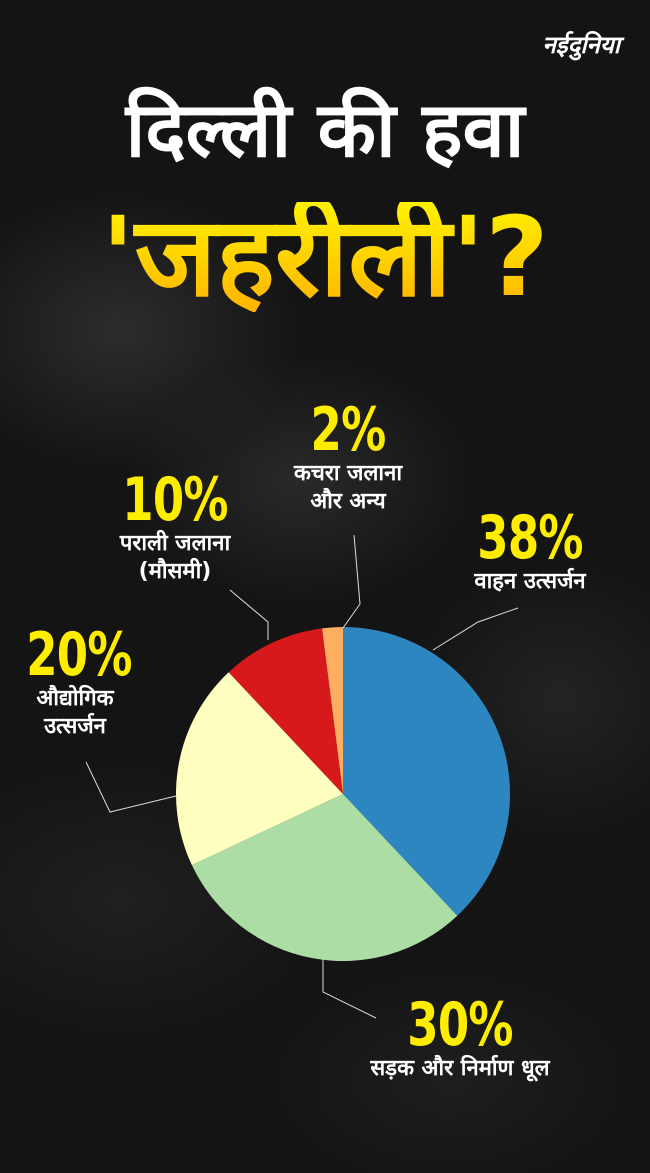 The width and height of the screenshot is (650, 1173). I want to click on leader-line-industrial, so click(131, 787).